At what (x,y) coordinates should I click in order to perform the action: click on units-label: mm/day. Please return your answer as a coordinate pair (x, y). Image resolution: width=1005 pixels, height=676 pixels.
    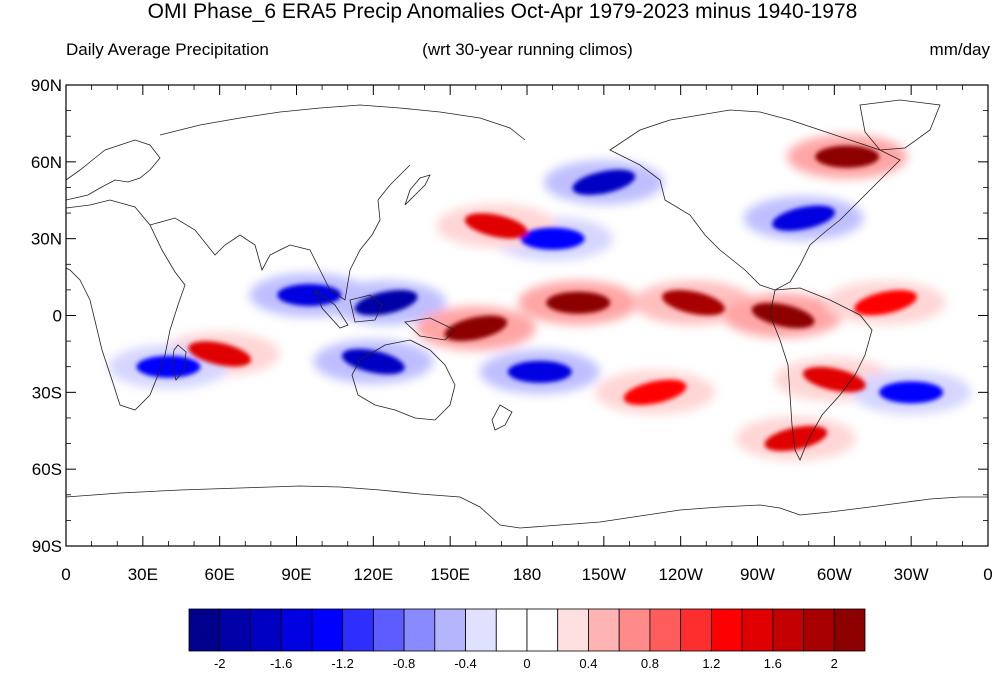
    Looking at the image, I should click on (959, 49).